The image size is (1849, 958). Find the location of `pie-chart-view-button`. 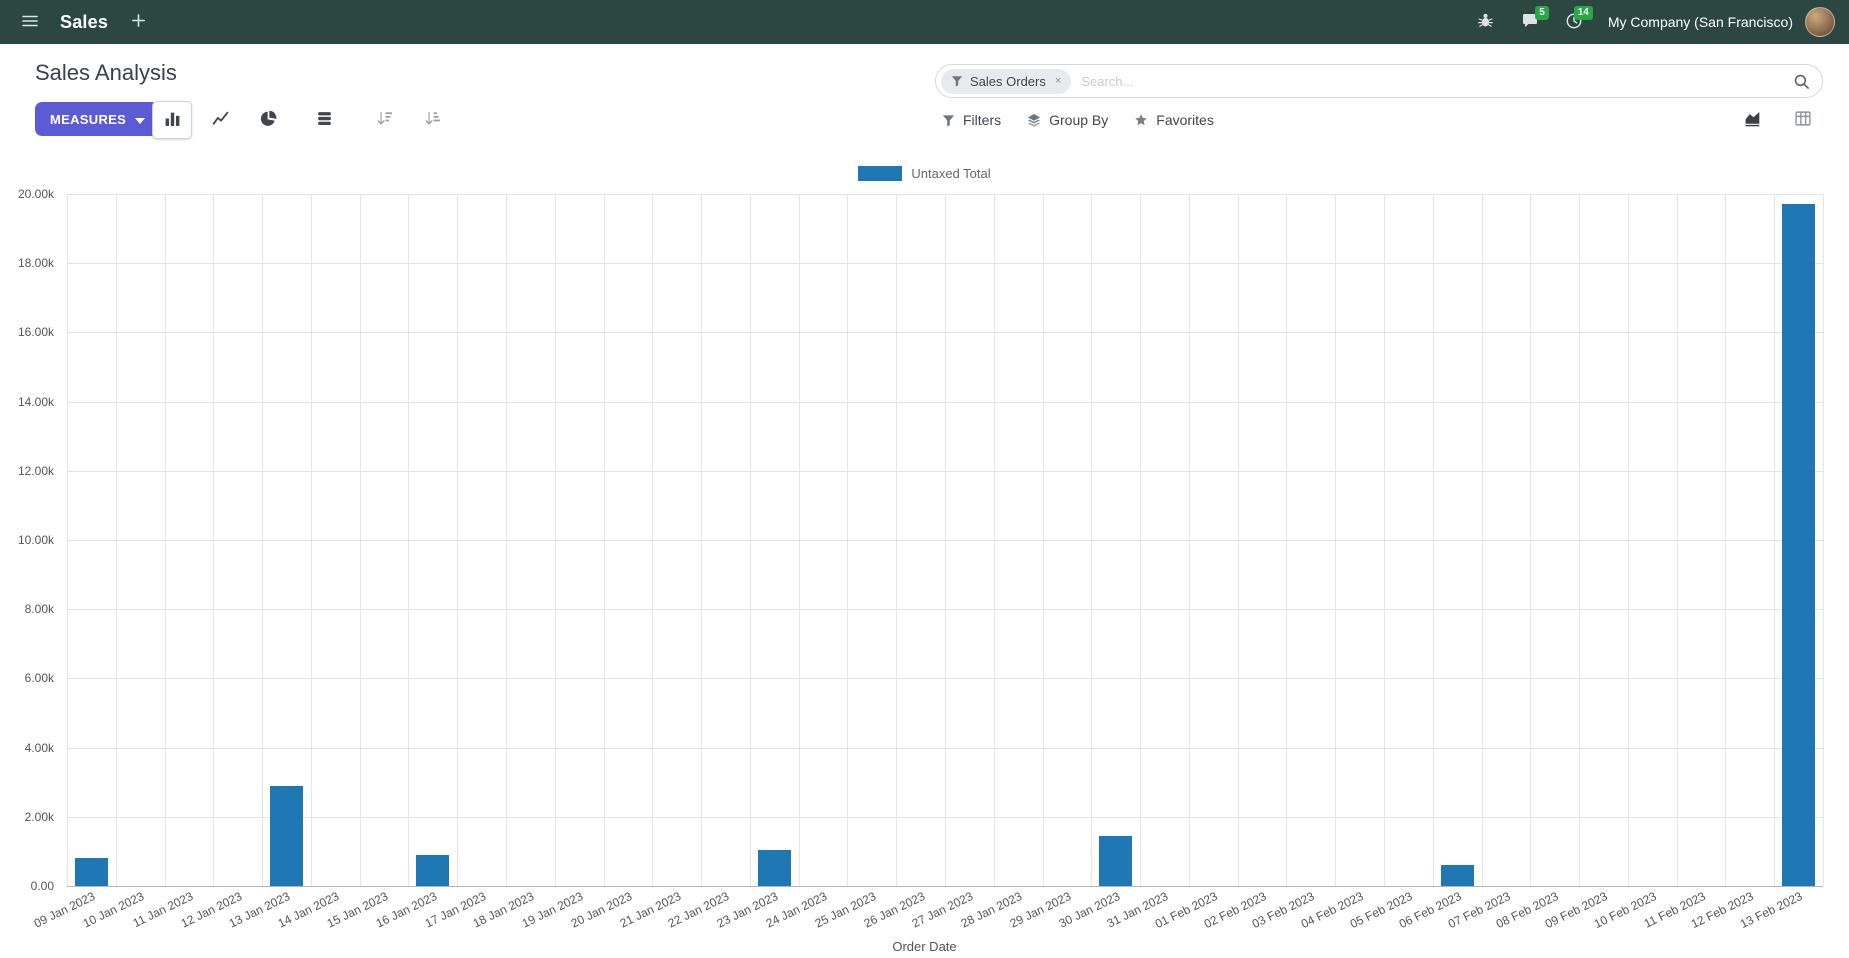

pie-chart-view-button is located at coordinates (268, 120).